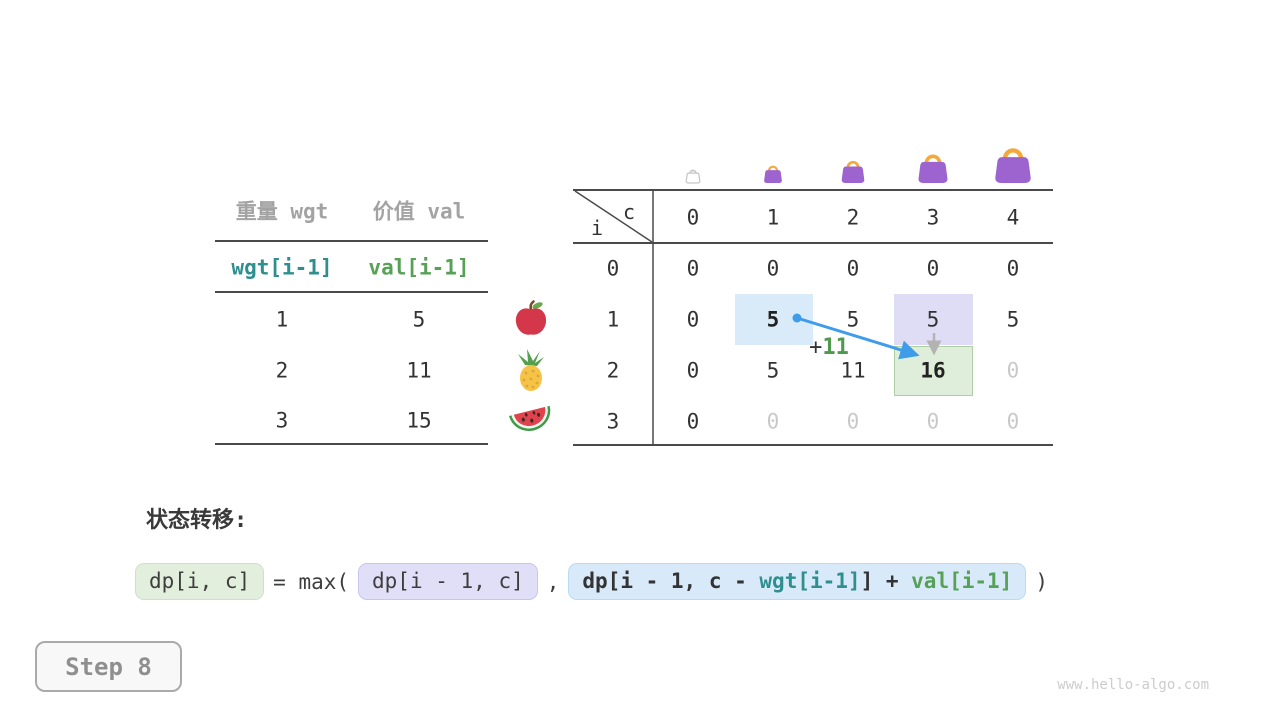 The image size is (1280, 720). I want to click on item-wgt: 1, so click(282, 319).